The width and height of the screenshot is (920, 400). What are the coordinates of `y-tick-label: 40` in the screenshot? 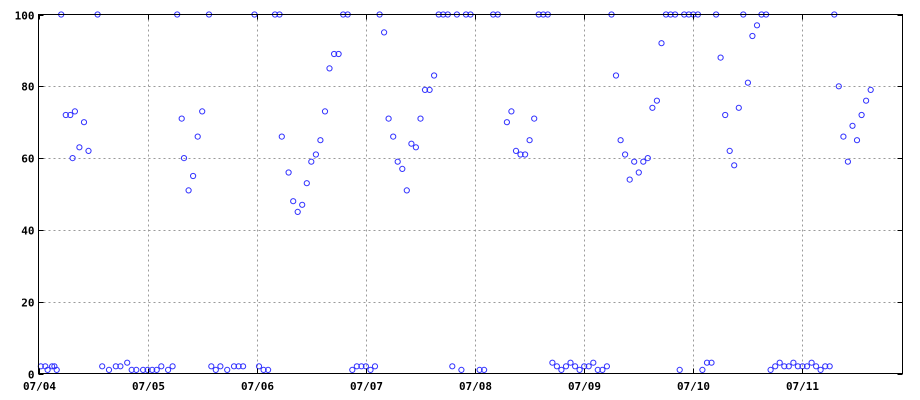 It's located at (27, 231).